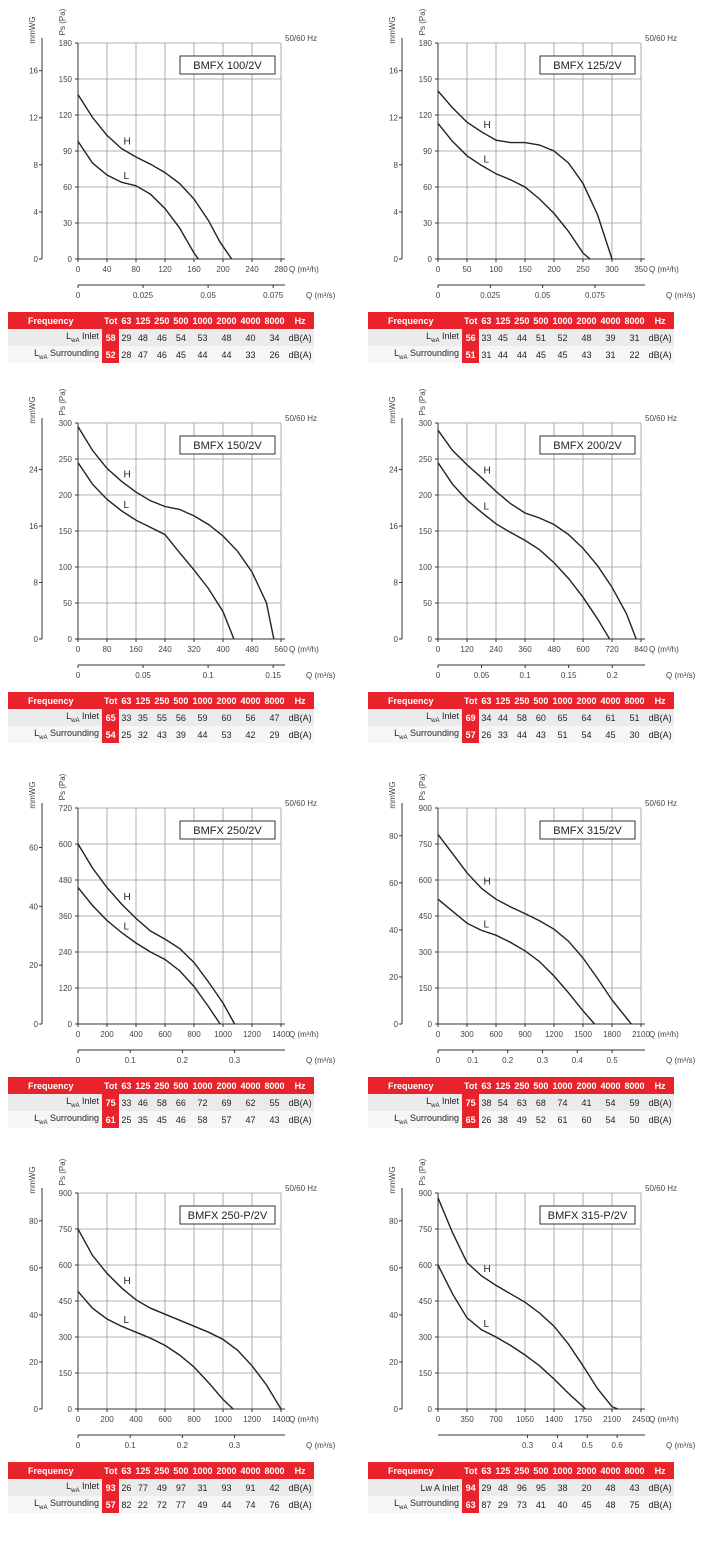  Describe the element at coordinates (183, 1445) in the screenshot. I see `q2-tick-label: 0.2` at that location.